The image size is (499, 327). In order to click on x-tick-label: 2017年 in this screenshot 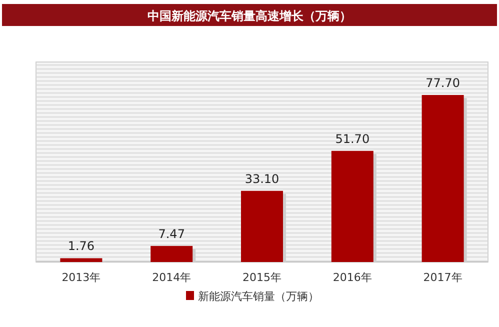, I will do `click(442, 277)`.